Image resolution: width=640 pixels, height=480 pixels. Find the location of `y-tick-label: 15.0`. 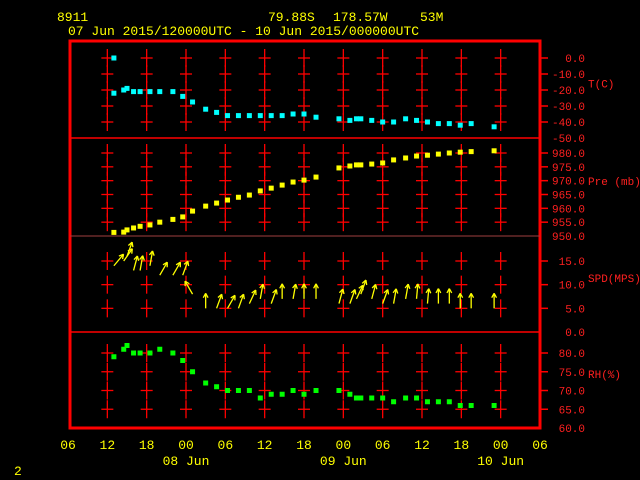

y-tick-label: 15.0 is located at coordinates (572, 263).